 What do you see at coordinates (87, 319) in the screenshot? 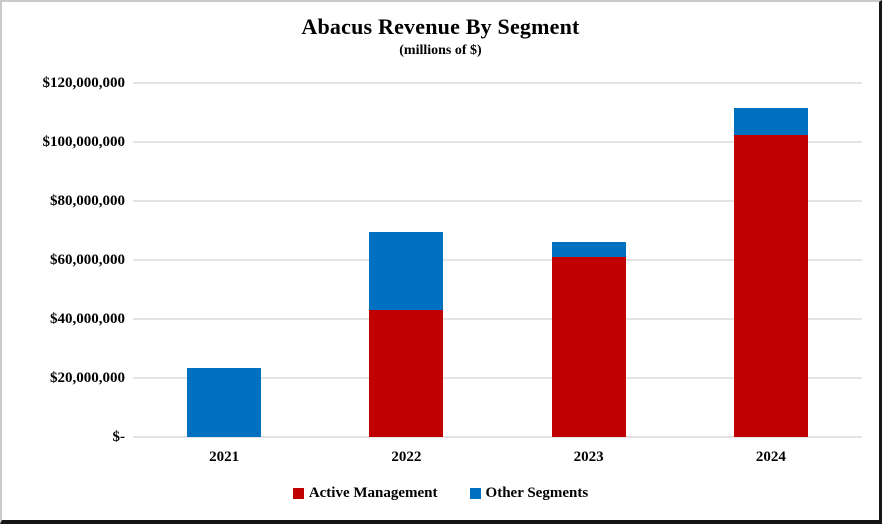
I see `y-tick-label: $40,000,000` at bounding box center [87, 319].